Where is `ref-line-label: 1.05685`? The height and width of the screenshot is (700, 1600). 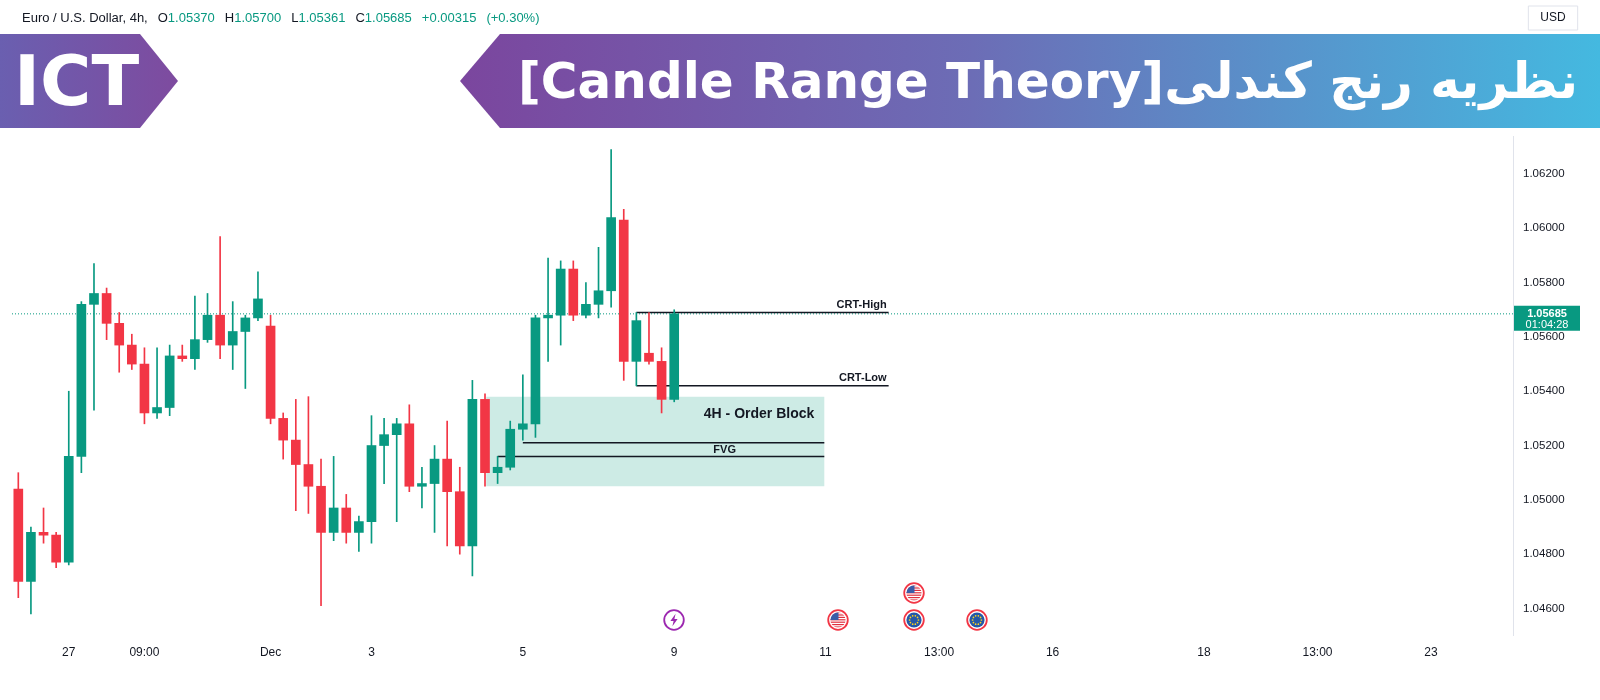
ref-line-label: 1.05685 is located at coordinates (1547, 312).